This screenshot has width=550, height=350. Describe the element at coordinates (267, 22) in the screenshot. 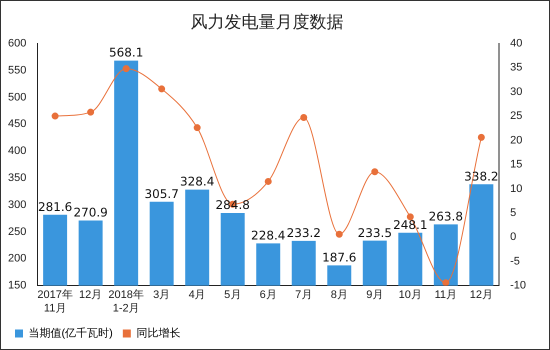

I see `chart-title: 风力发电量月度数据` at that location.